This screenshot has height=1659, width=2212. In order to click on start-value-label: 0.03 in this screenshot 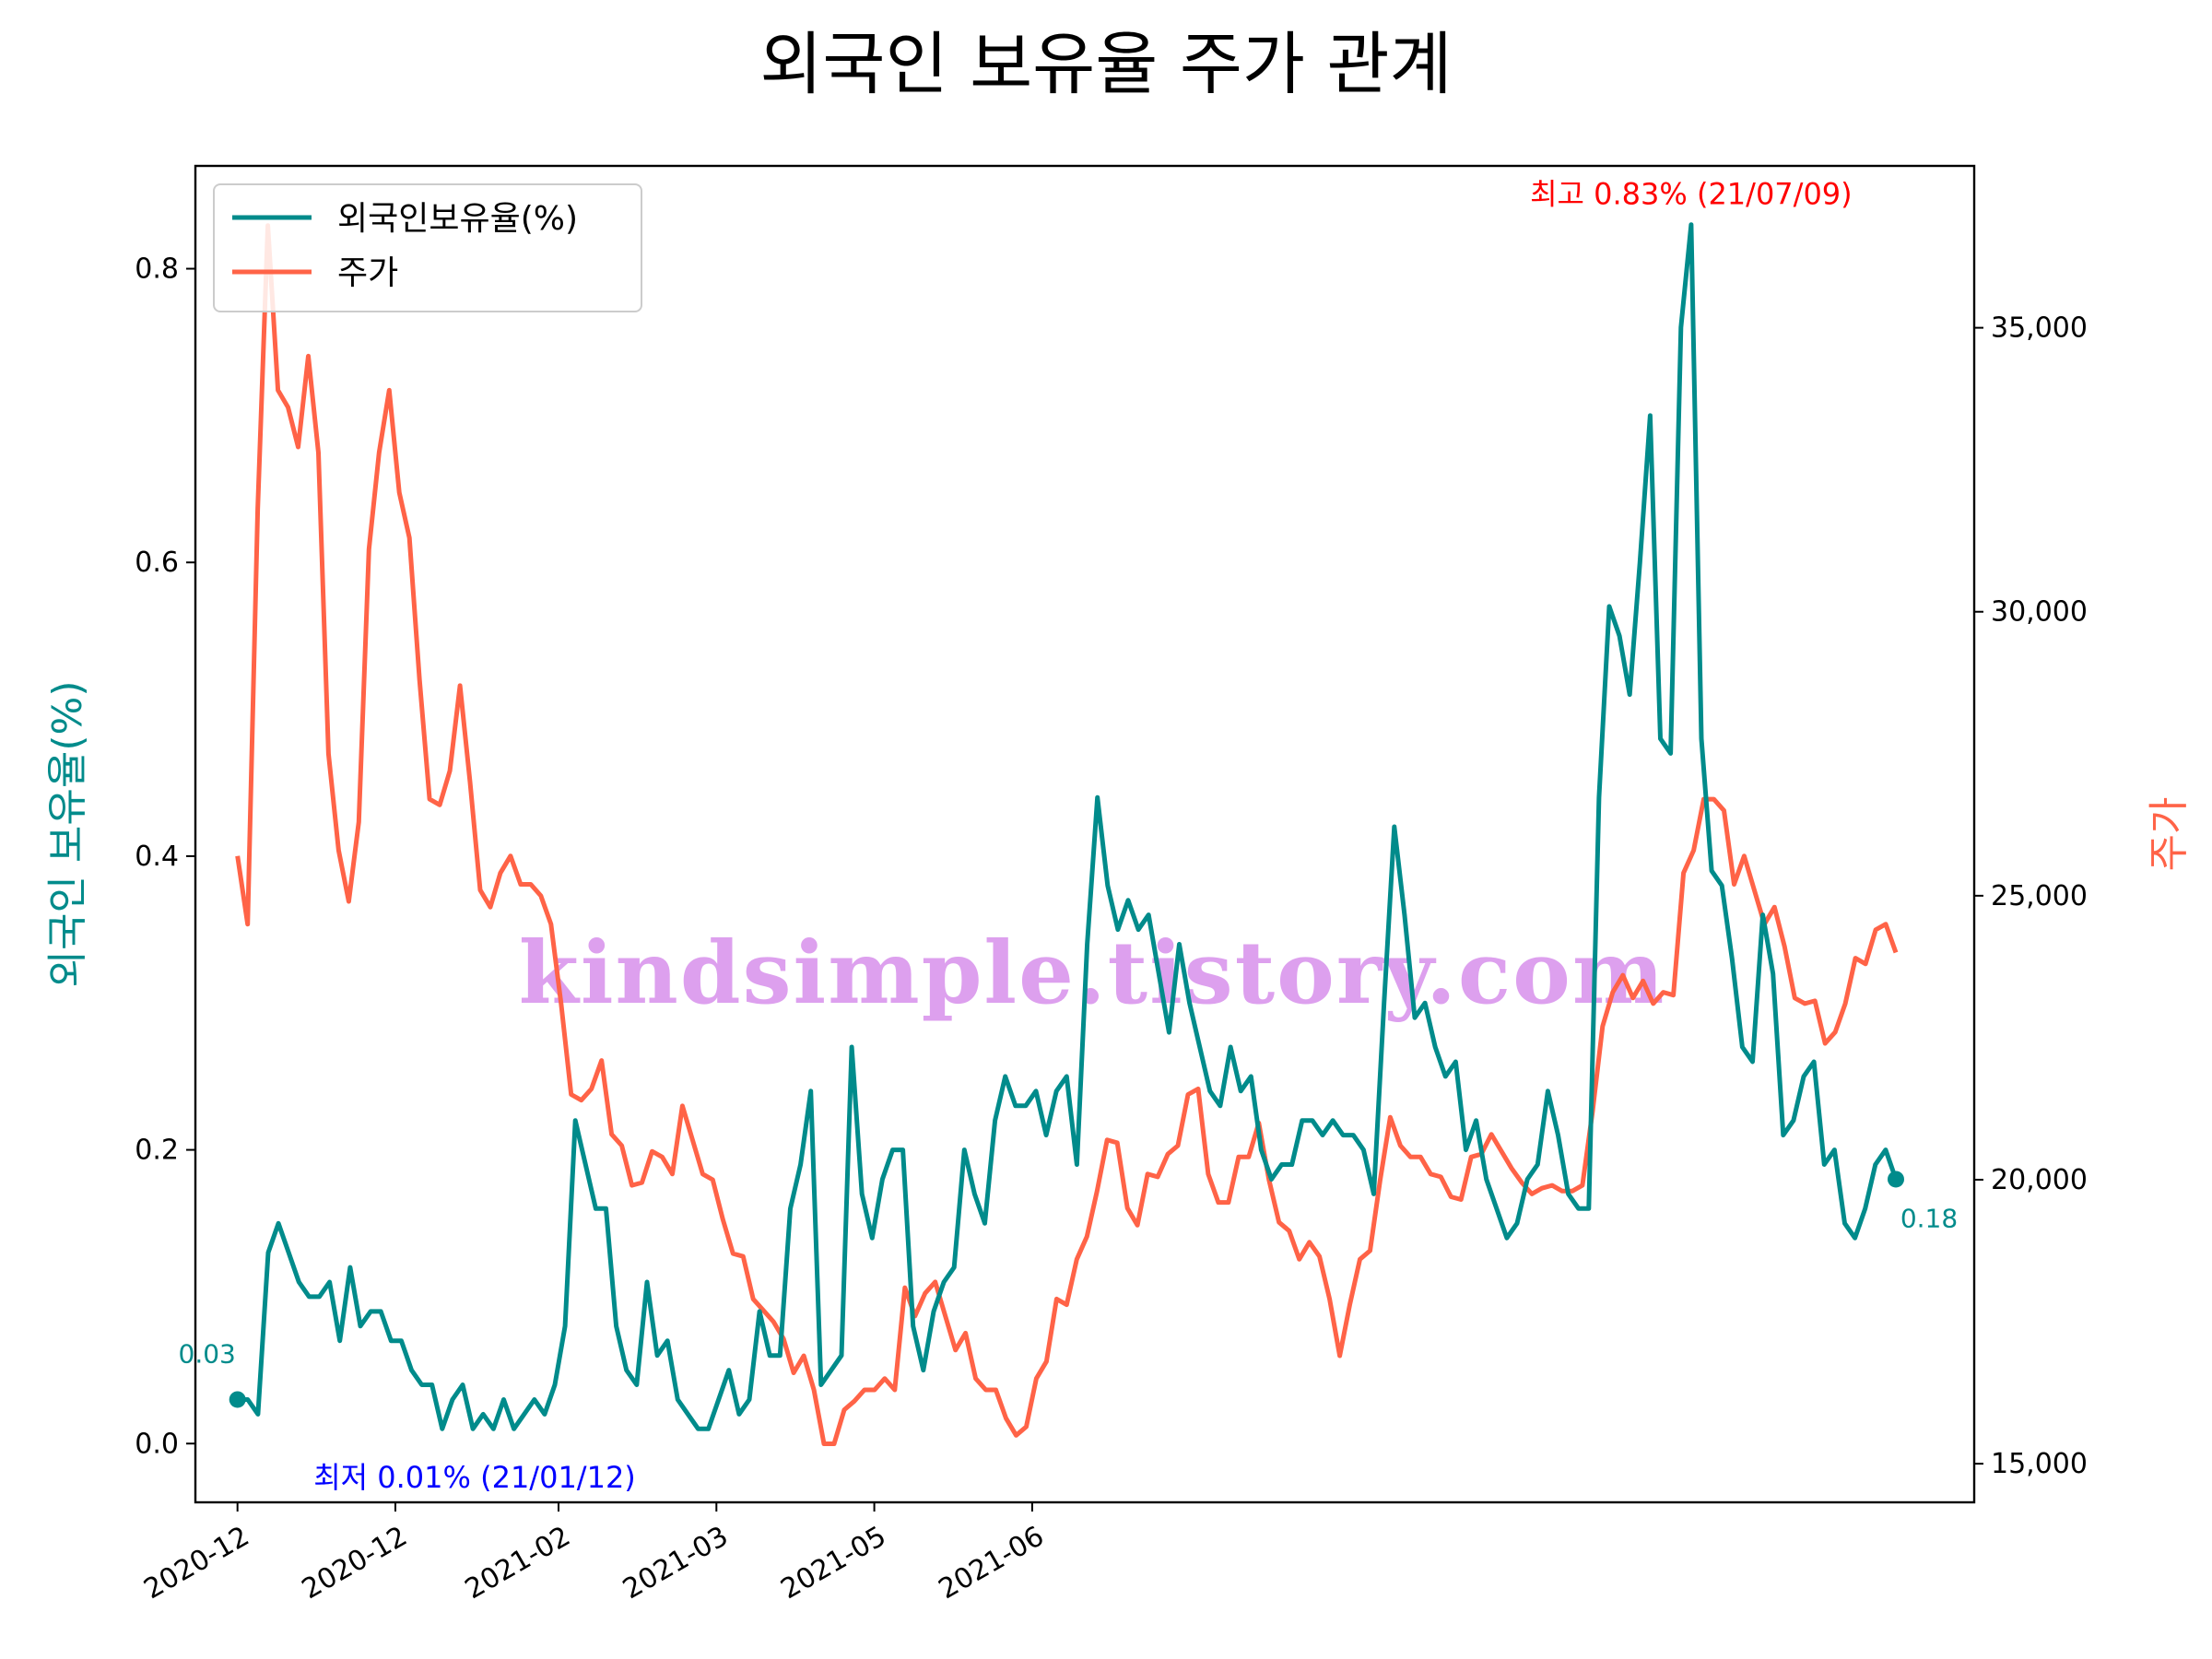, I will do `click(207, 1353)`.